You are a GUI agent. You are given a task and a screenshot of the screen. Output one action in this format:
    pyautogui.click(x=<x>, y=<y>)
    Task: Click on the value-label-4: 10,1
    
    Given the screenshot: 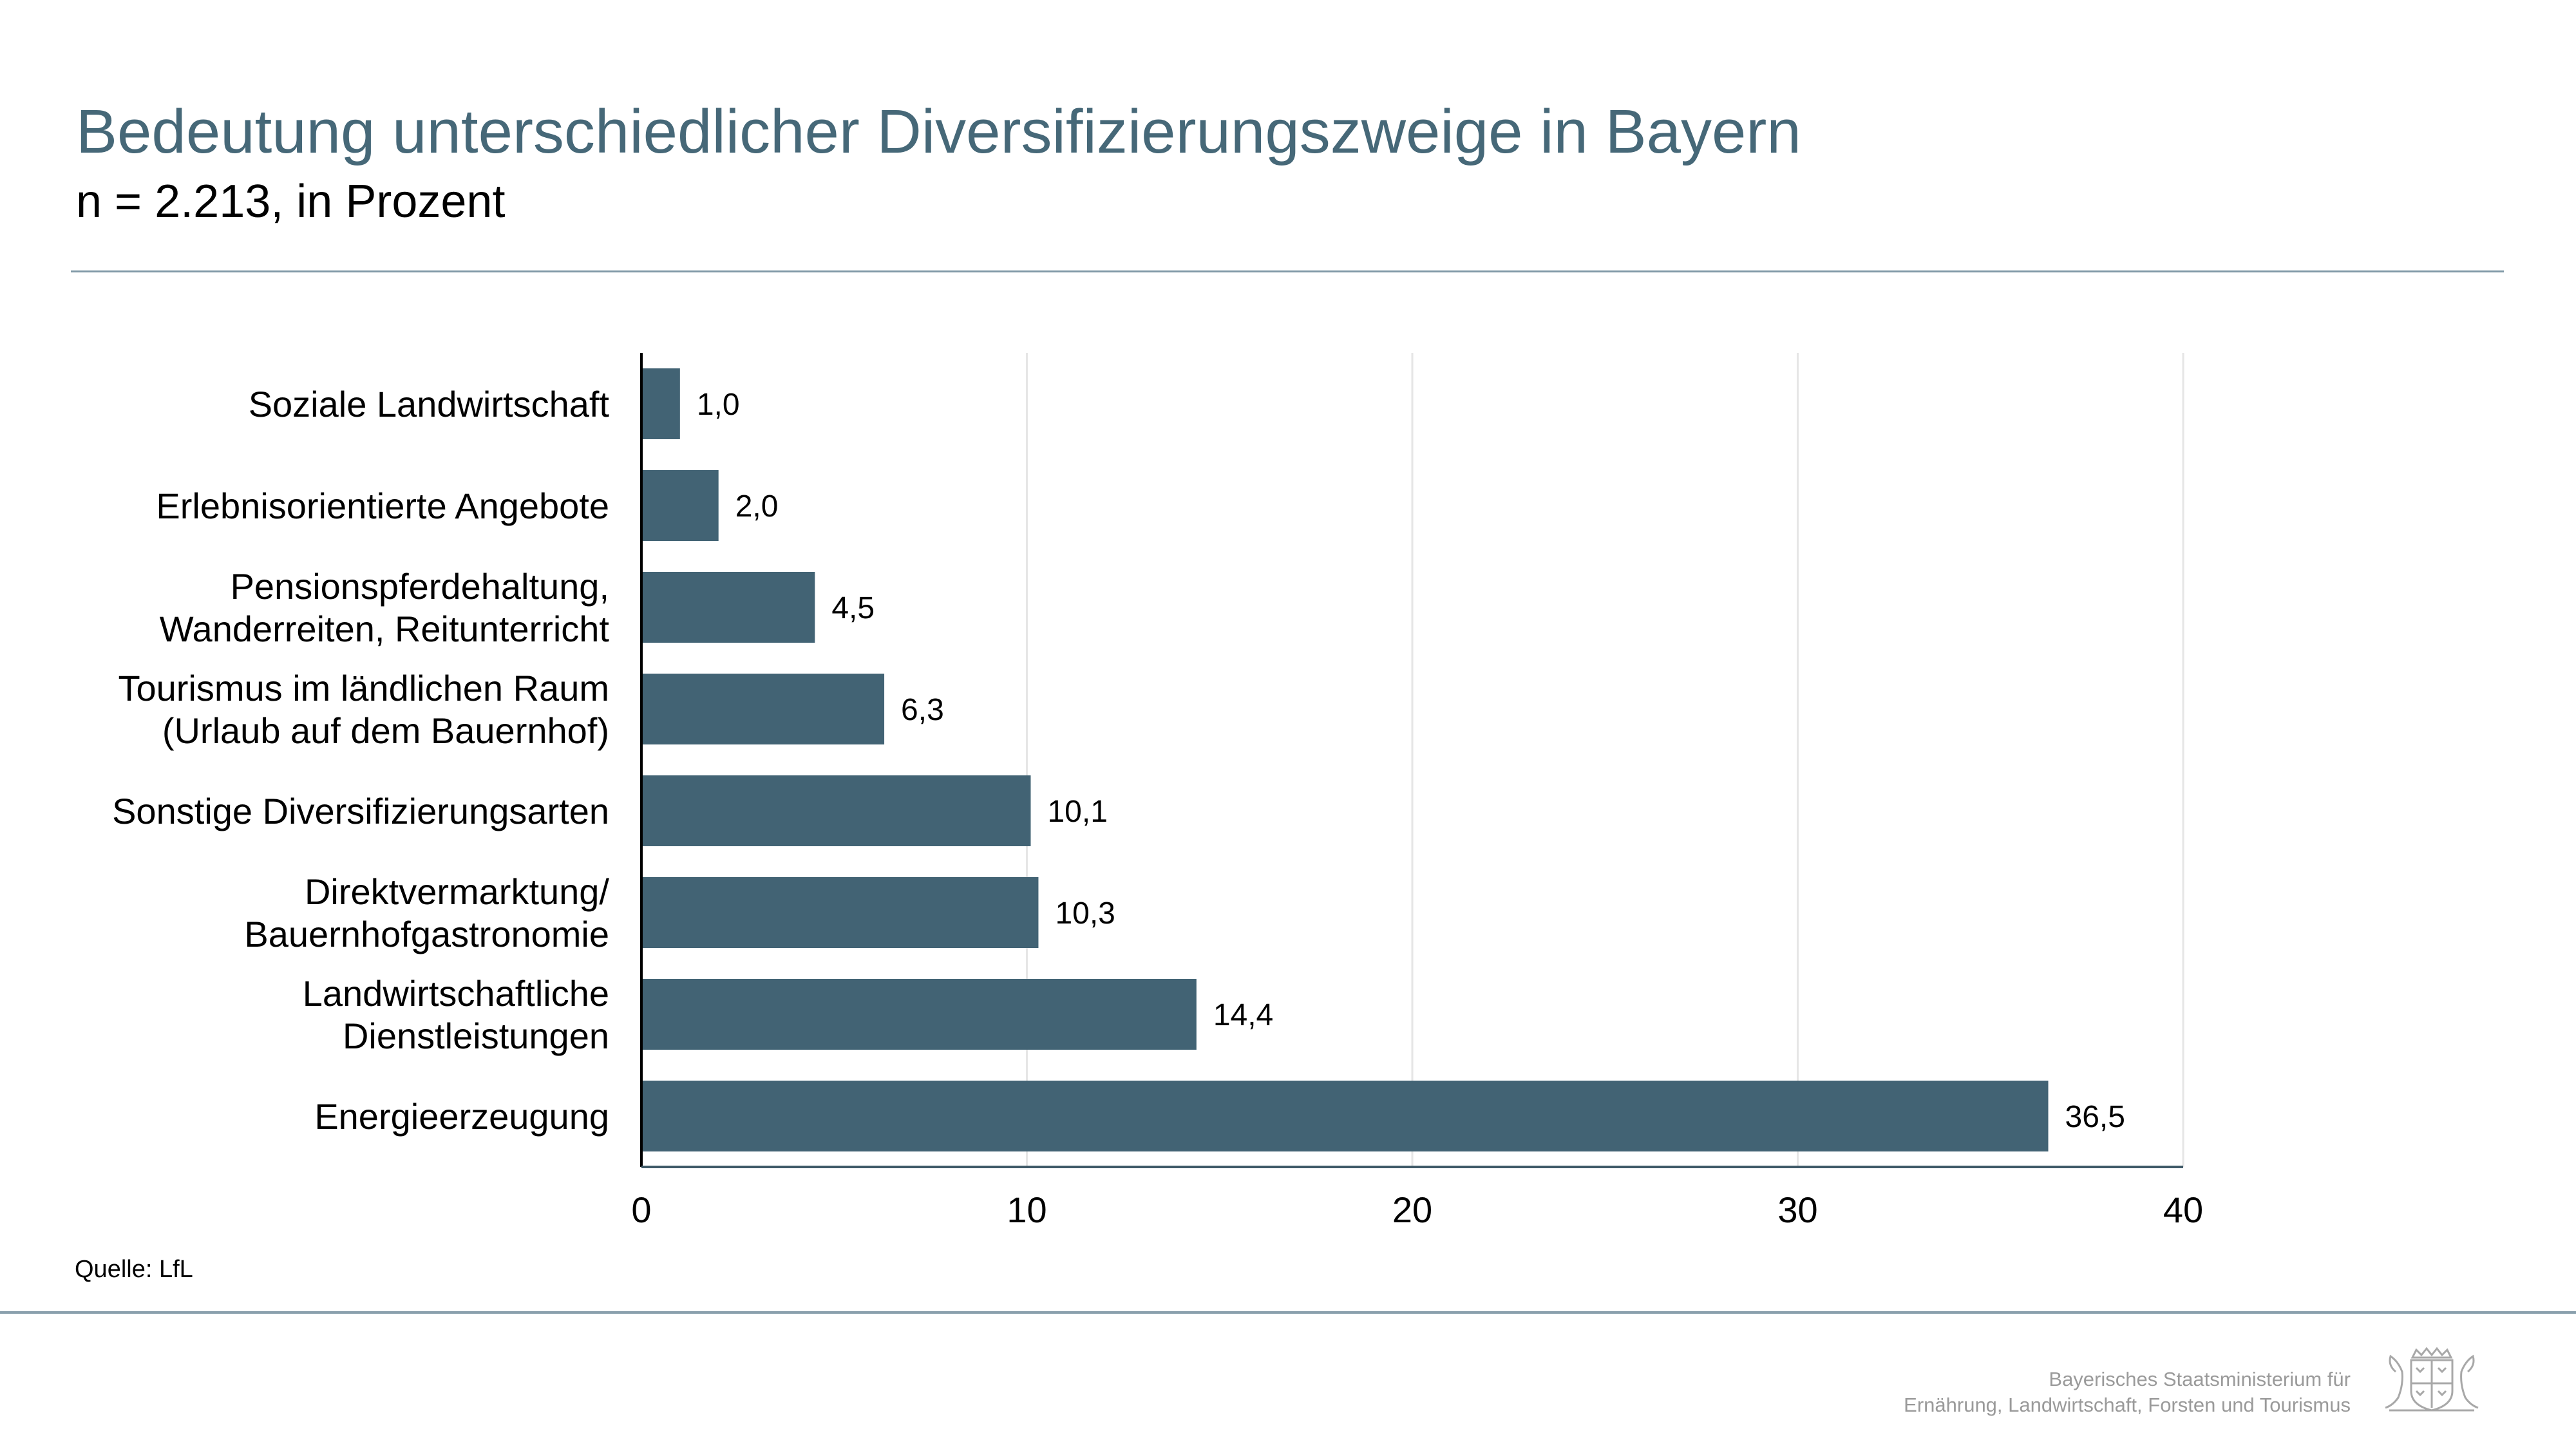 What is the action you would take?
    pyautogui.click(x=1077, y=812)
    